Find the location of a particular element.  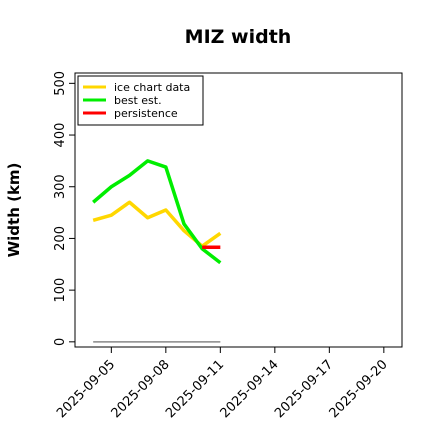

legend: ice chart data best est. persistence is located at coordinates (140, 100).